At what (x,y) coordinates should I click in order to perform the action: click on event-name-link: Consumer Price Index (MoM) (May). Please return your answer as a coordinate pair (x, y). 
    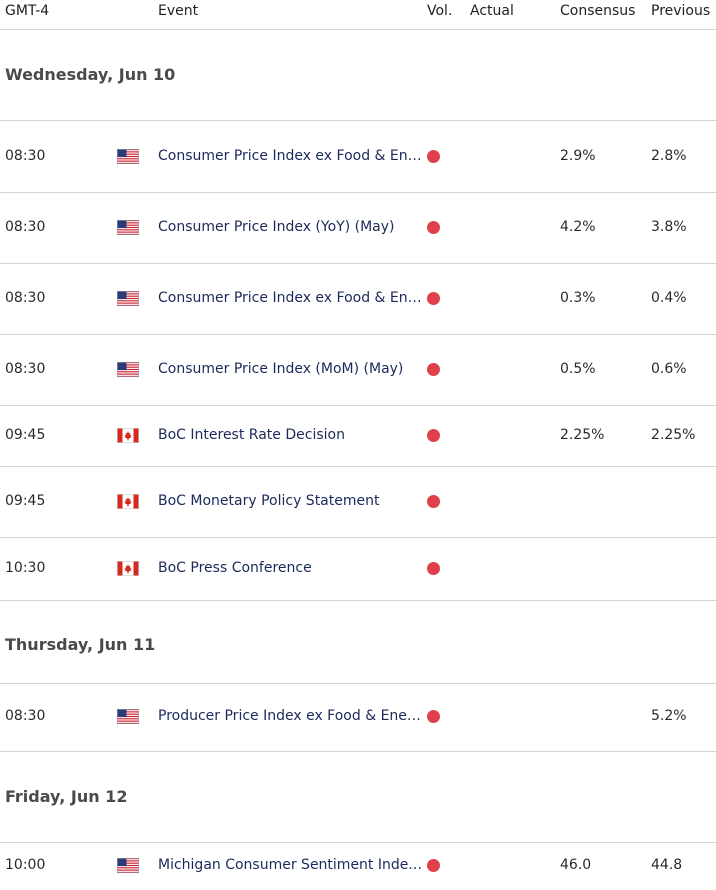
    Looking at the image, I should click on (281, 368).